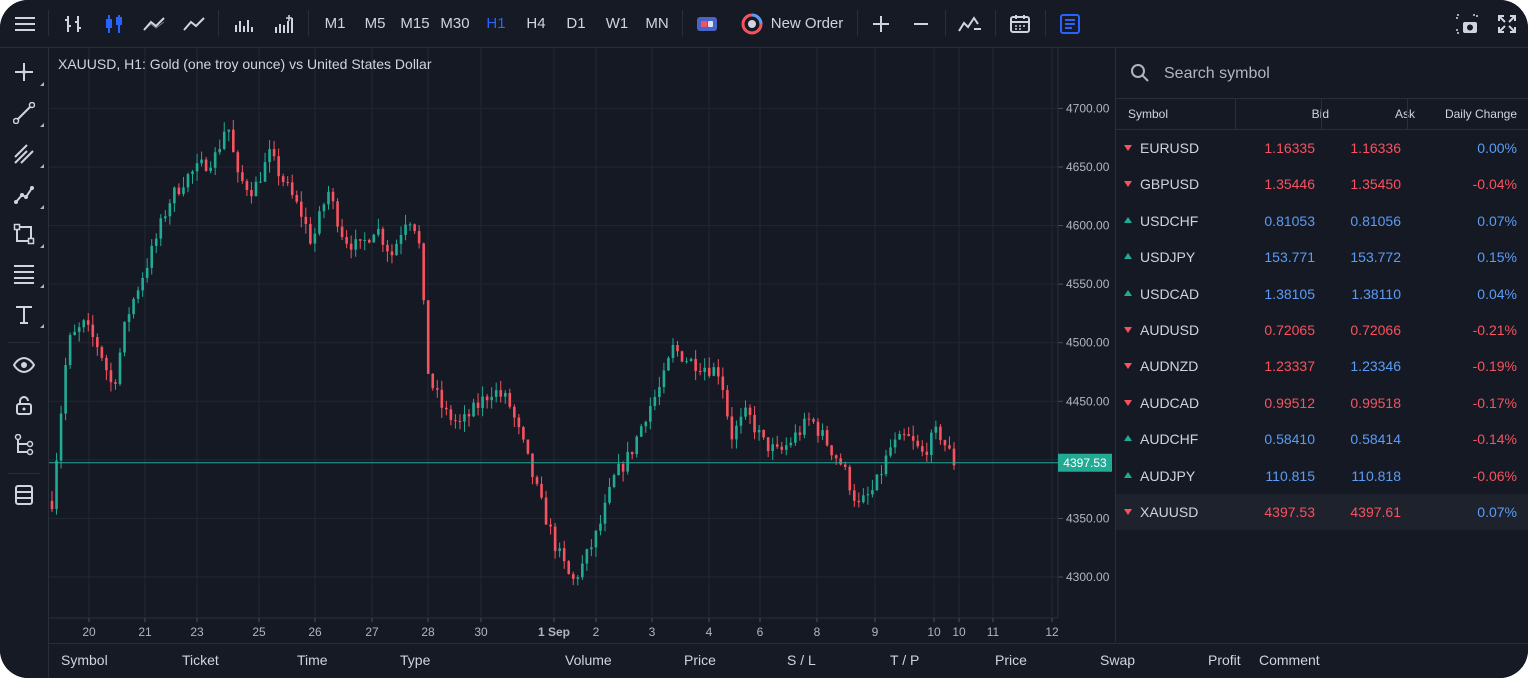 The image size is (1528, 678). What do you see at coordinates (312, 660) in the screenshot?
I see `col-time: Time` at bounding box center [312, 660].